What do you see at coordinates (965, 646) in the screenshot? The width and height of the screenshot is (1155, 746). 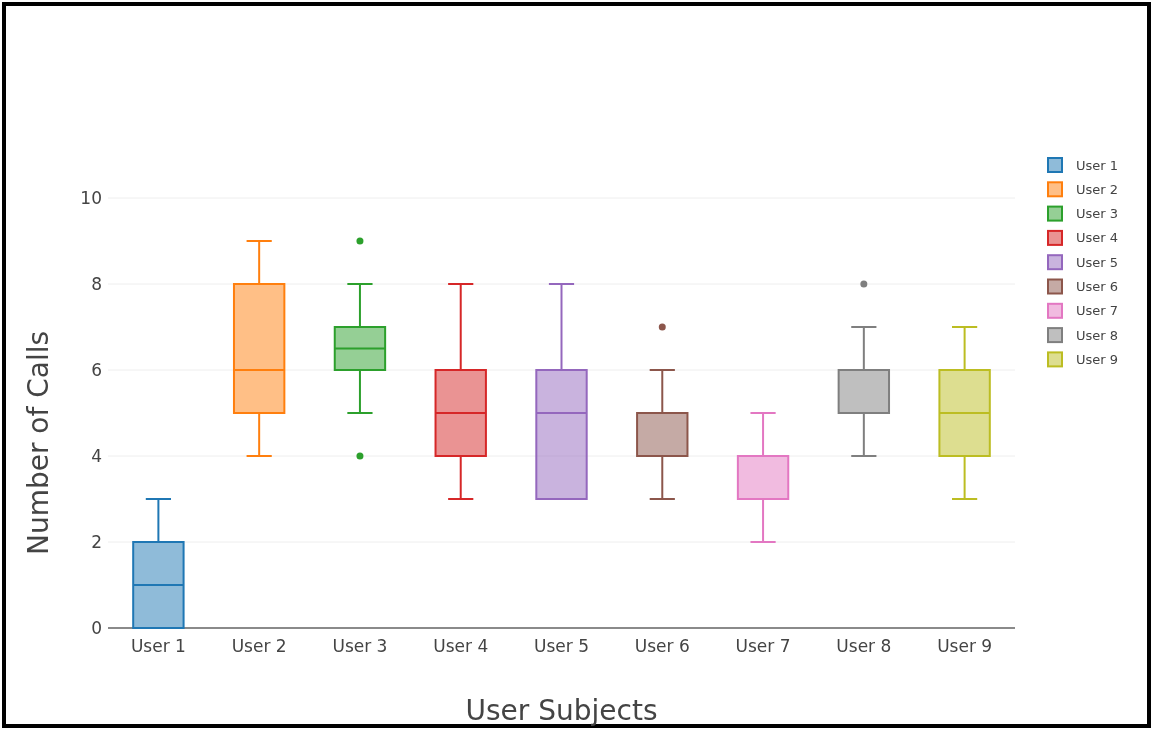 I see `x-tick-label: User 9` at bounding box center [965, 646].